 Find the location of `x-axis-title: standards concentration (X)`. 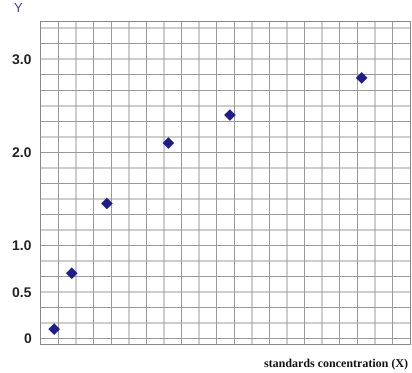

x-axis-title: standards concentration (X) is located at coordinates (336, 363).